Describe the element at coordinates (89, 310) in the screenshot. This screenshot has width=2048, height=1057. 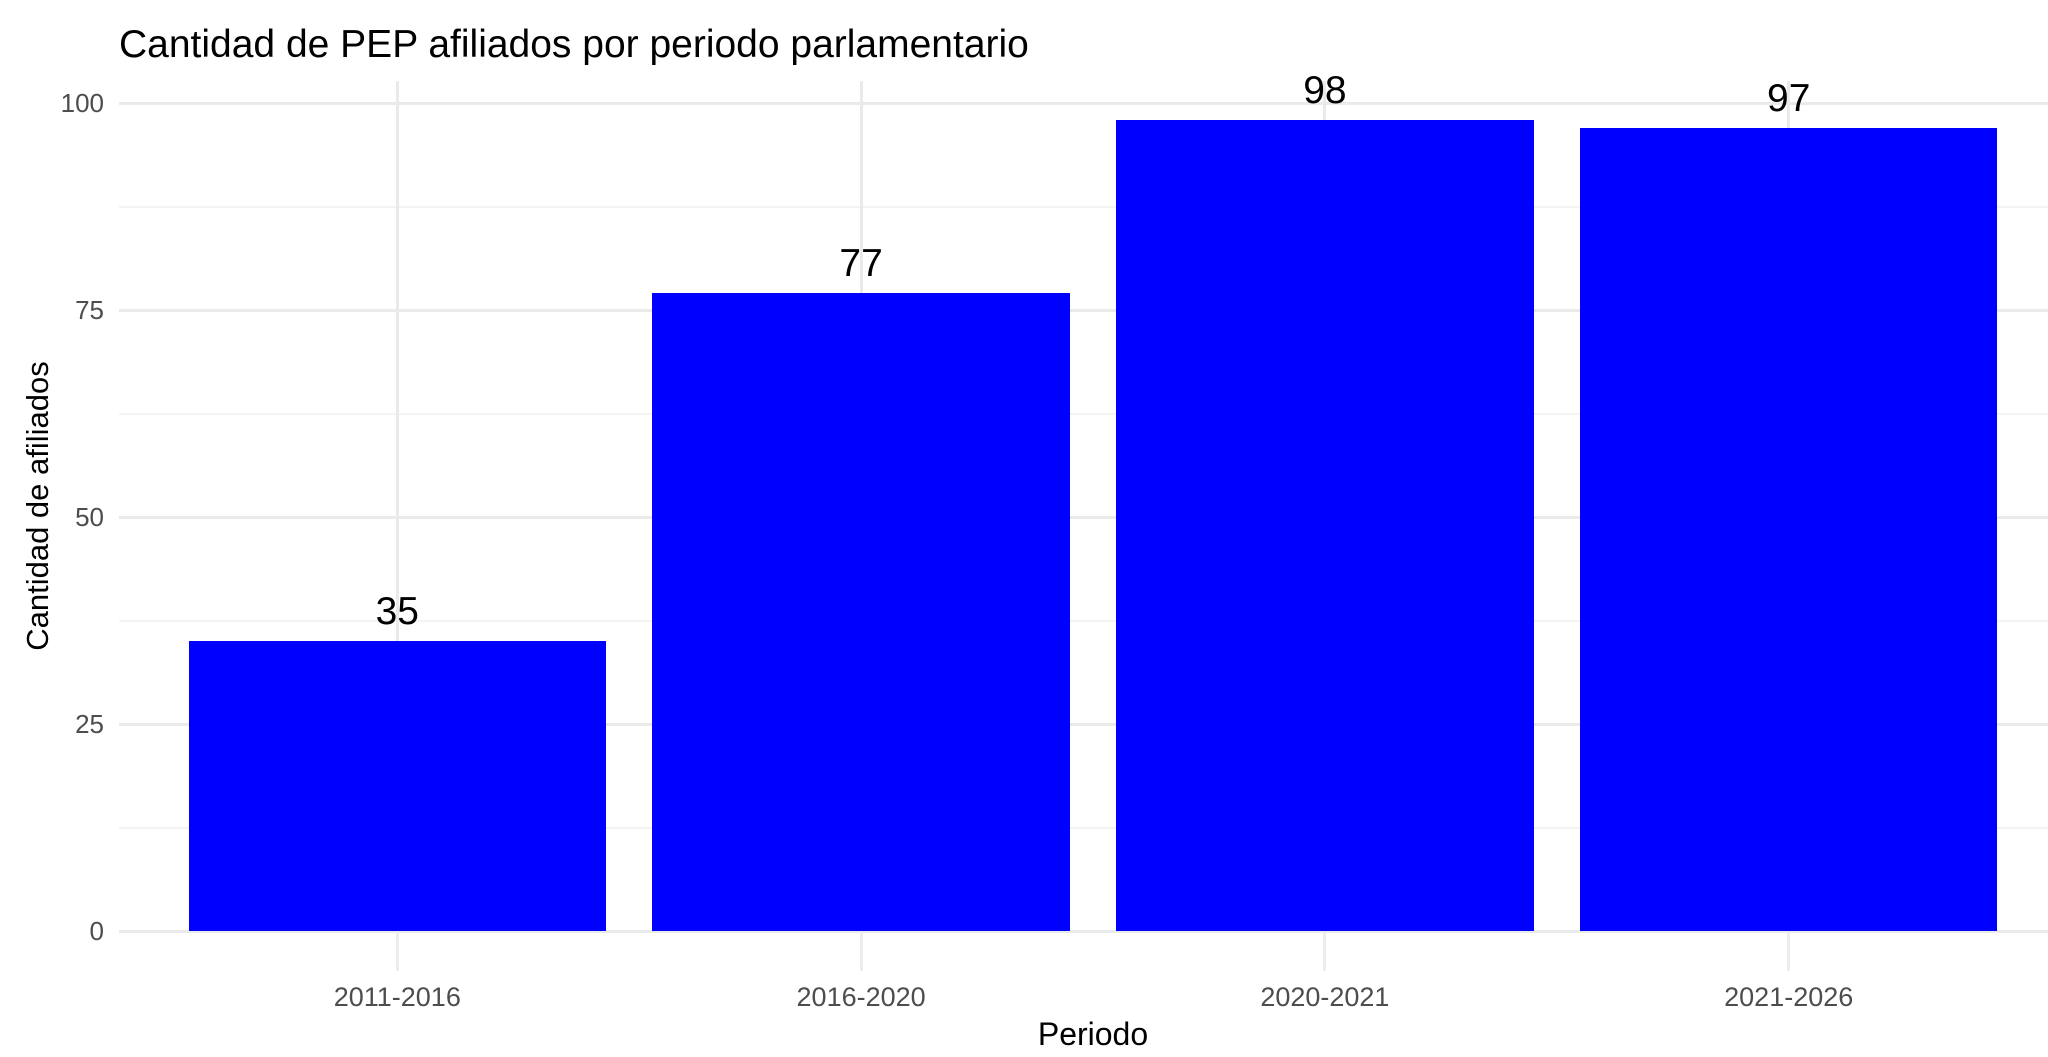
I see `y-tick-label: 75` at that location.